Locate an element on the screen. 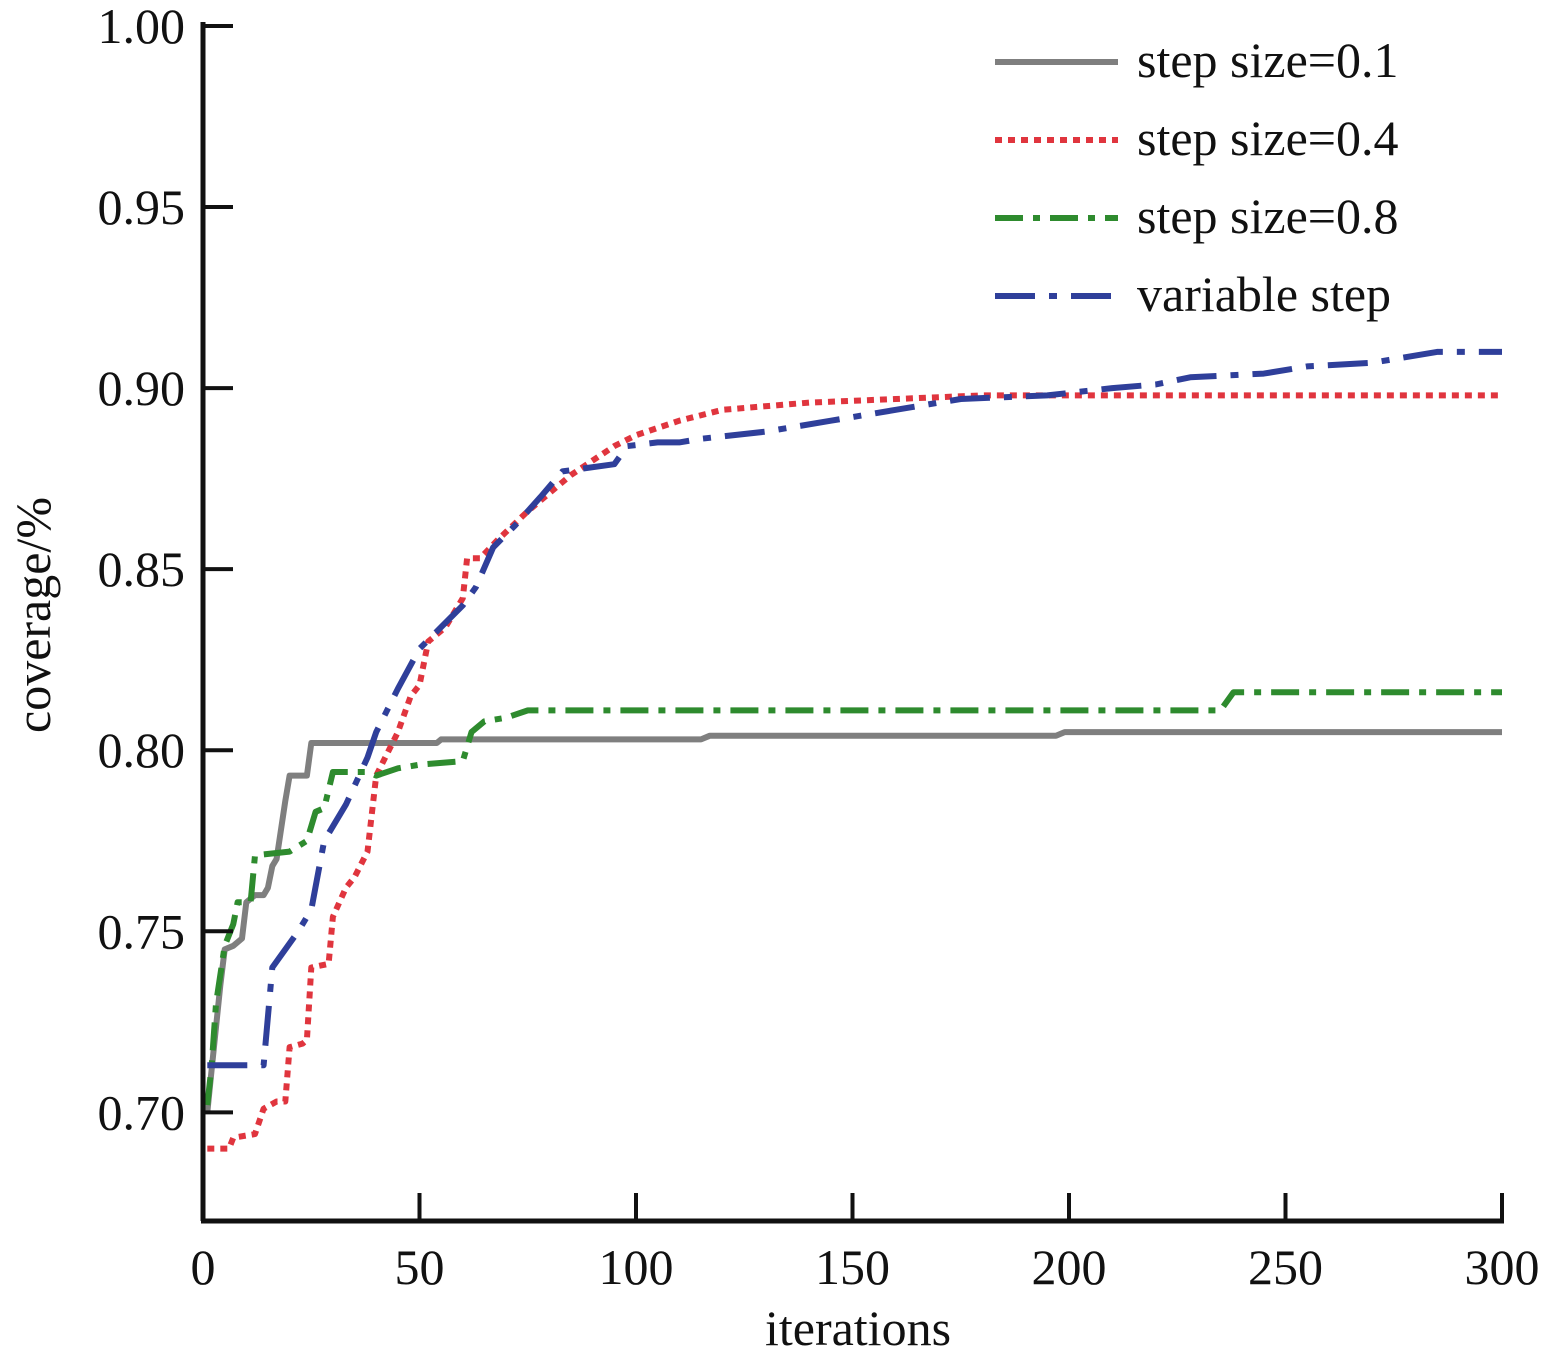 Image resolution: width=1556 pixels, height=1359 pixels. x-tick-label: 100 is located at coordinates (636, 1267).